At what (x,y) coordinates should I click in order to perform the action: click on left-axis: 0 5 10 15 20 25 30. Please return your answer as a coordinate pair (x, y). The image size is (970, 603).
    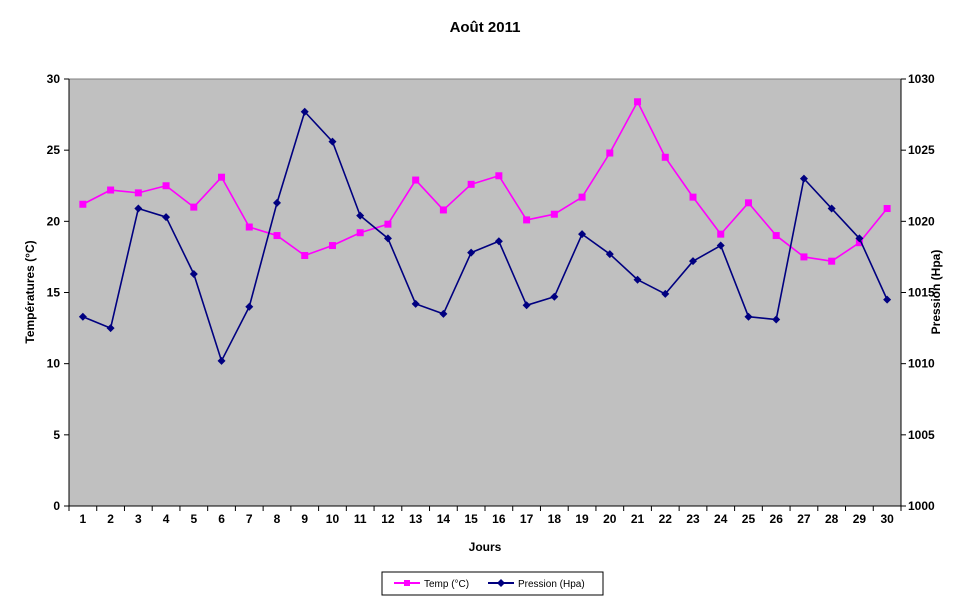
    Looking at the image, I should click on (58, 292).